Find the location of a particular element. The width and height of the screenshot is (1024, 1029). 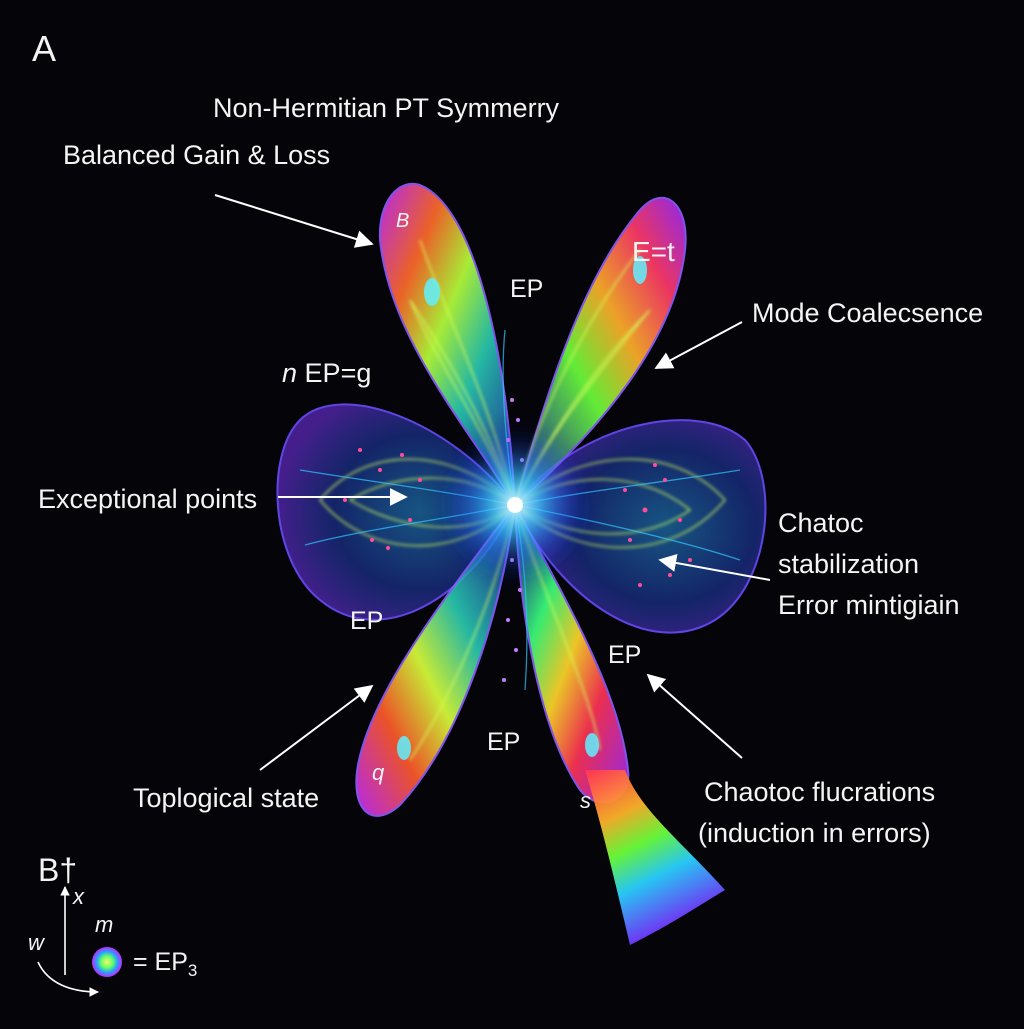

legend-equation: = EP3 is located at coordinates (165, 964).